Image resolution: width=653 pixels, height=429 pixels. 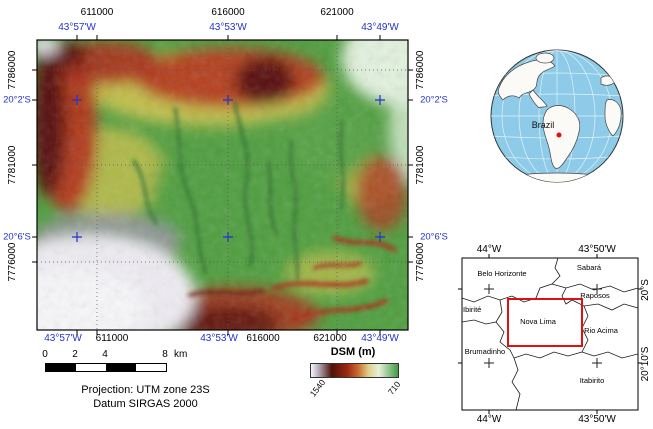 What do you see at coordinates (543, 125) in the screenshot?
I see `globe-country-label: Brazil` at bounding box center [543, 125].